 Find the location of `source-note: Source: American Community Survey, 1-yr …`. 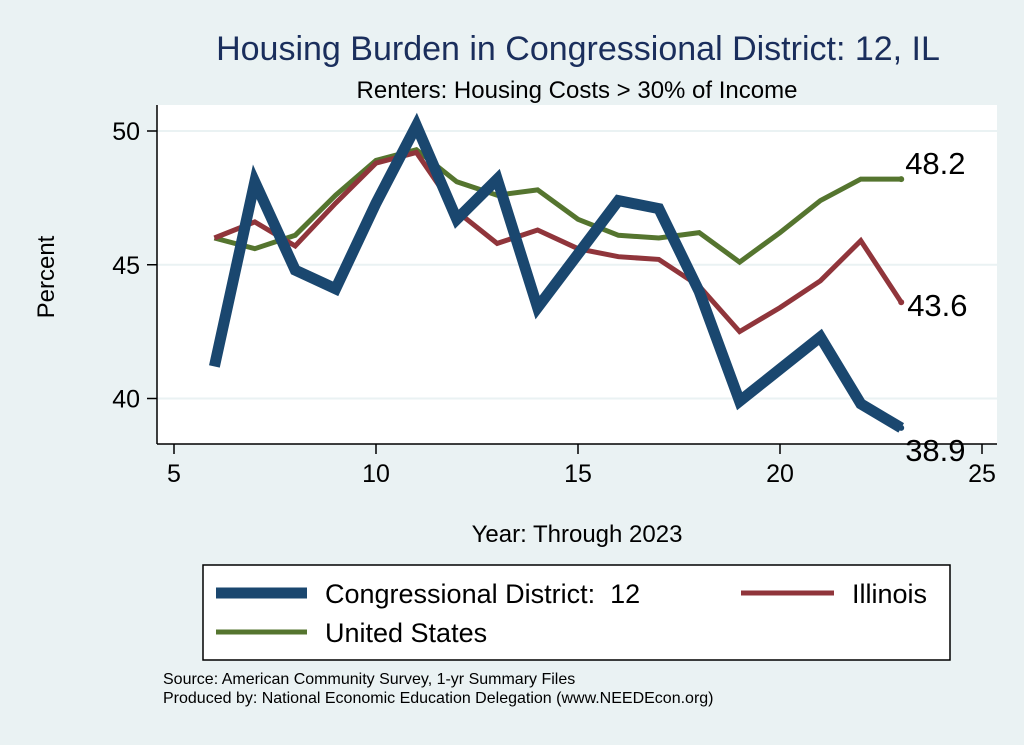

source-note: Source: American Community Survey, 1-yr … is located at coordinates (369, 679).